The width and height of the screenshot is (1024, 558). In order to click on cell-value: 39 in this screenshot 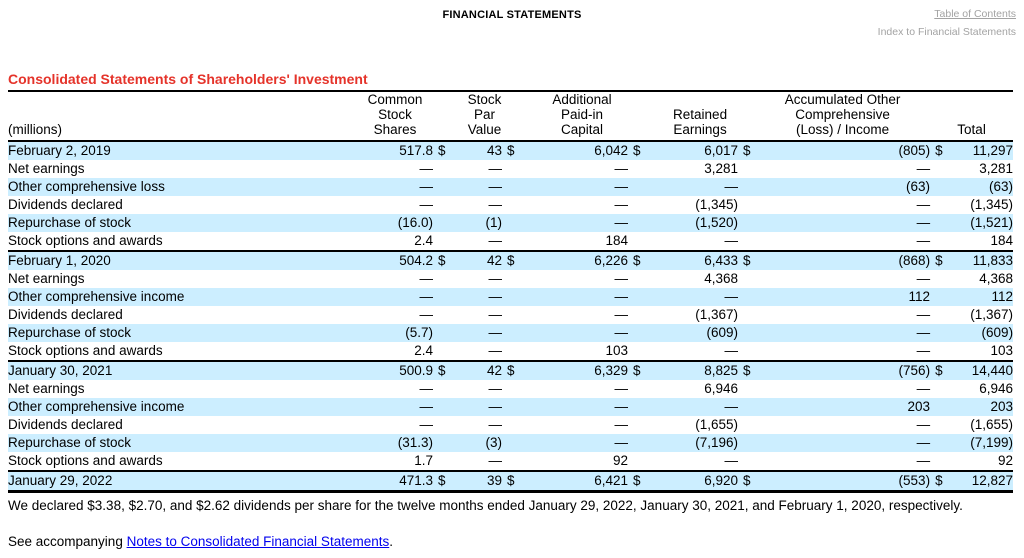, I will do `click(476, 481)`.